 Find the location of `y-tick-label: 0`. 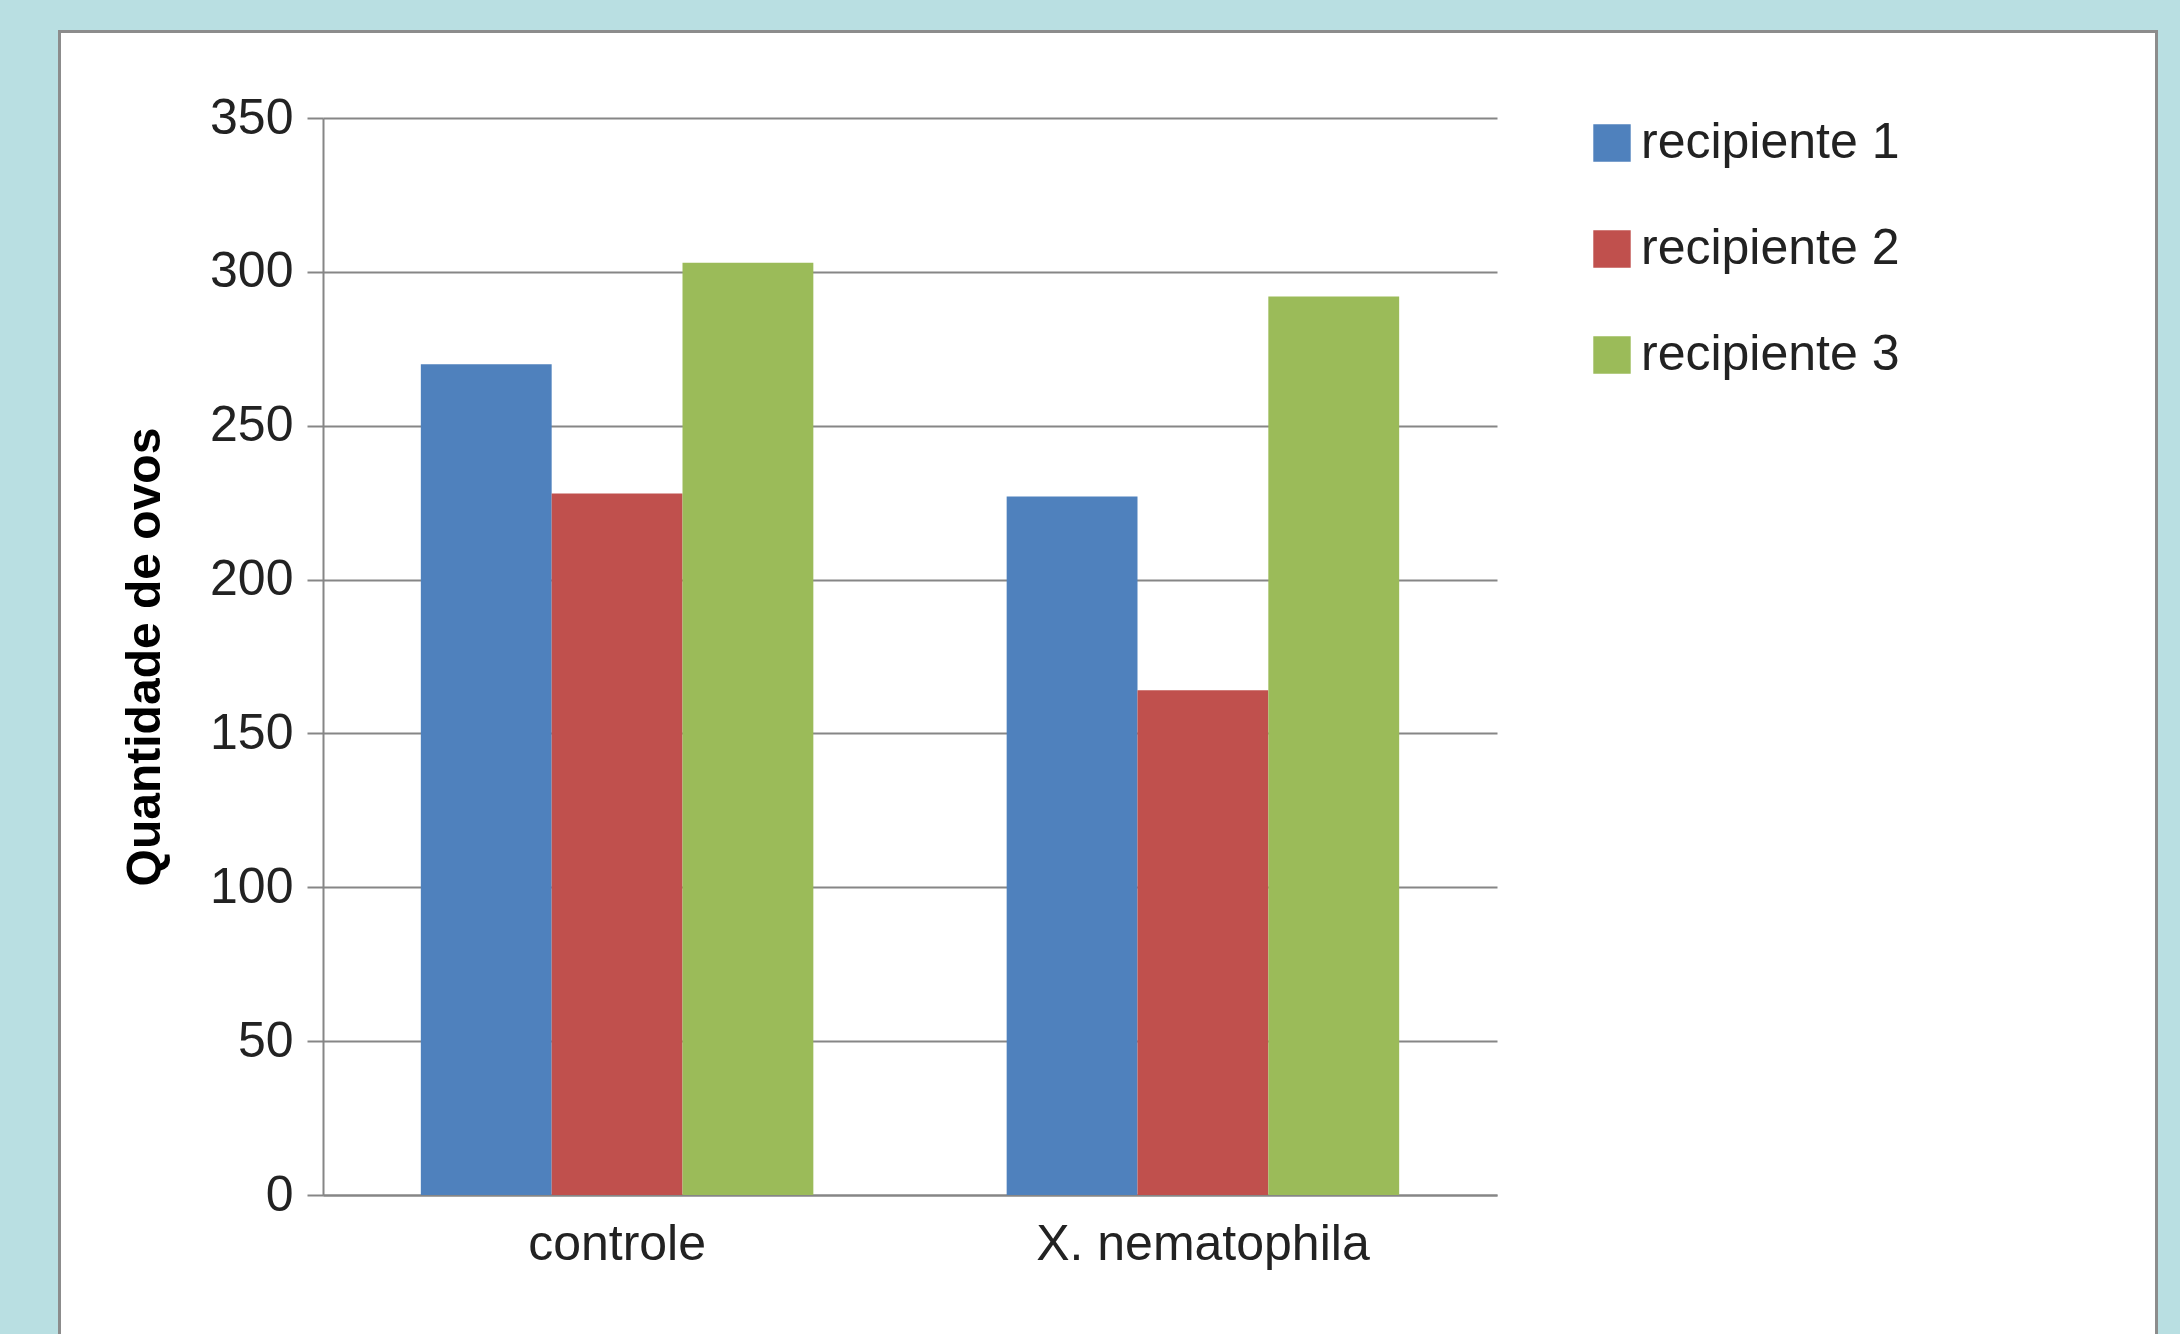

y-tick-label: 0 is located at coordinates (279, 1193).